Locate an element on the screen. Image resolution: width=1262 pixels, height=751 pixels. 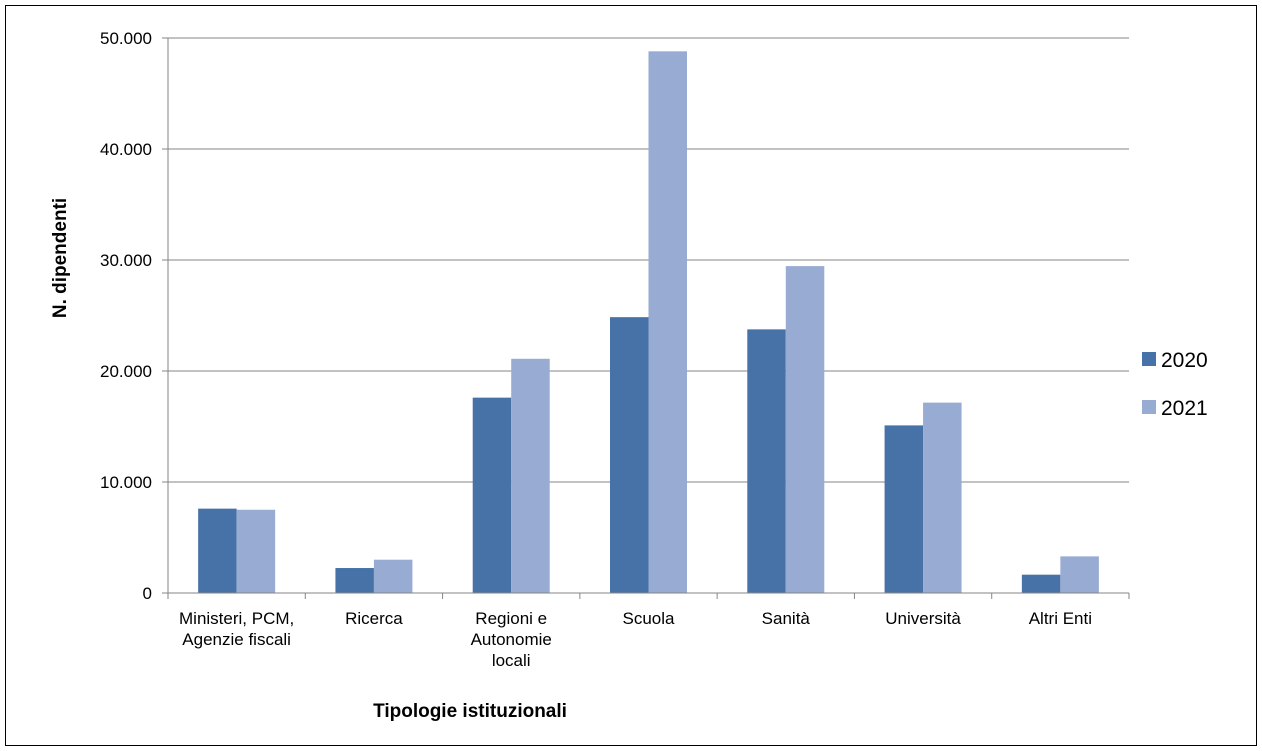
y-tick-label: 20.000 is located at coordinates (126, 371).